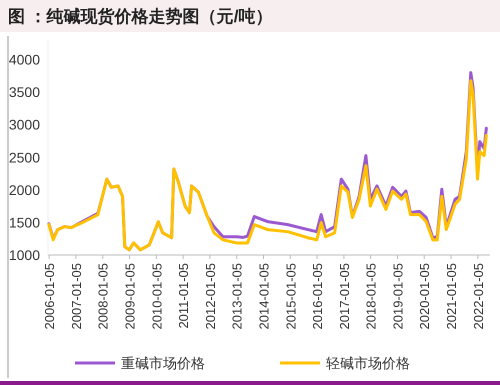 This screenshot has width=500, height=385. Describe the element at coordinates (344, 296) in the screenshot. I see `x-tick-label: 2017-01-05` at that location.